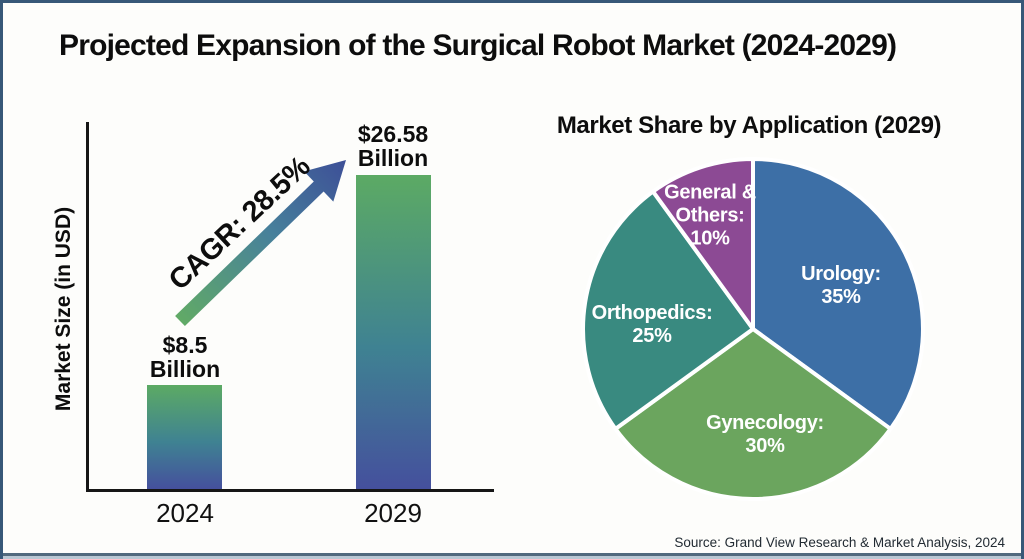  What do you see at coordinates (393, 513) in the screenshot?
I see `x-tick-2029: 2029` at bounding box center [393, 513].